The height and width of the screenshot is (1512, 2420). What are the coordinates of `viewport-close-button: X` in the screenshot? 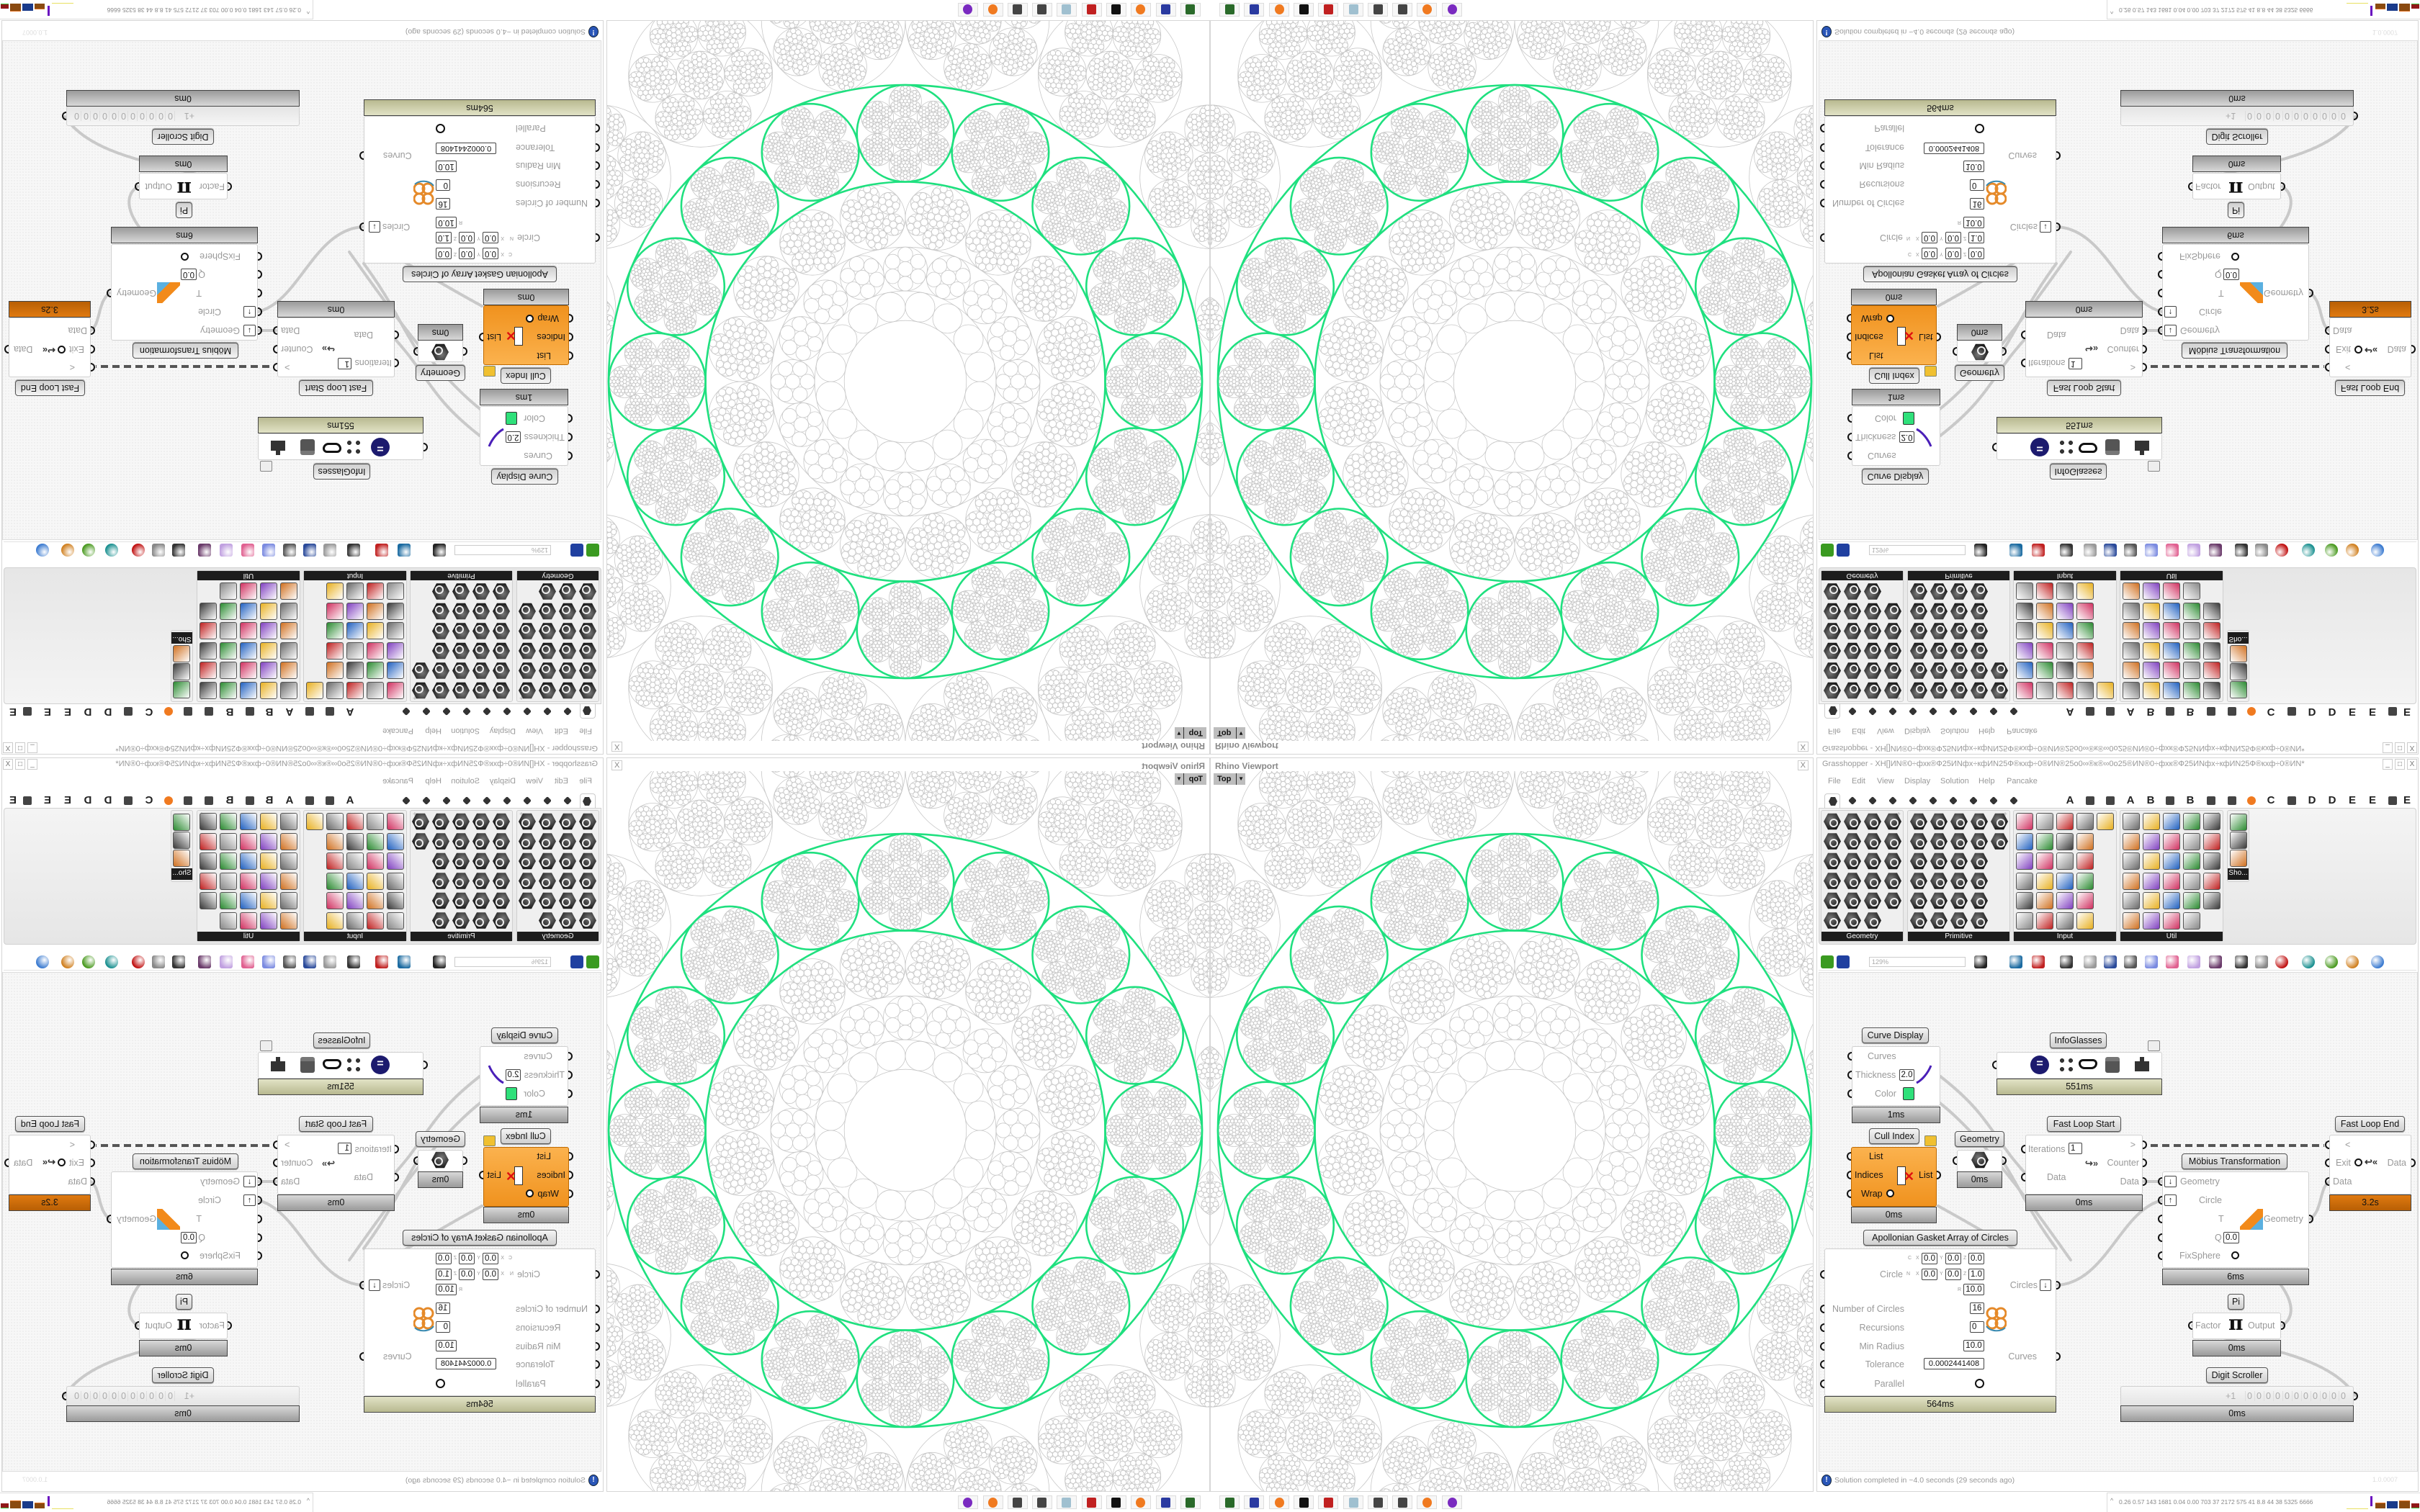 It's located at (1803, 765).